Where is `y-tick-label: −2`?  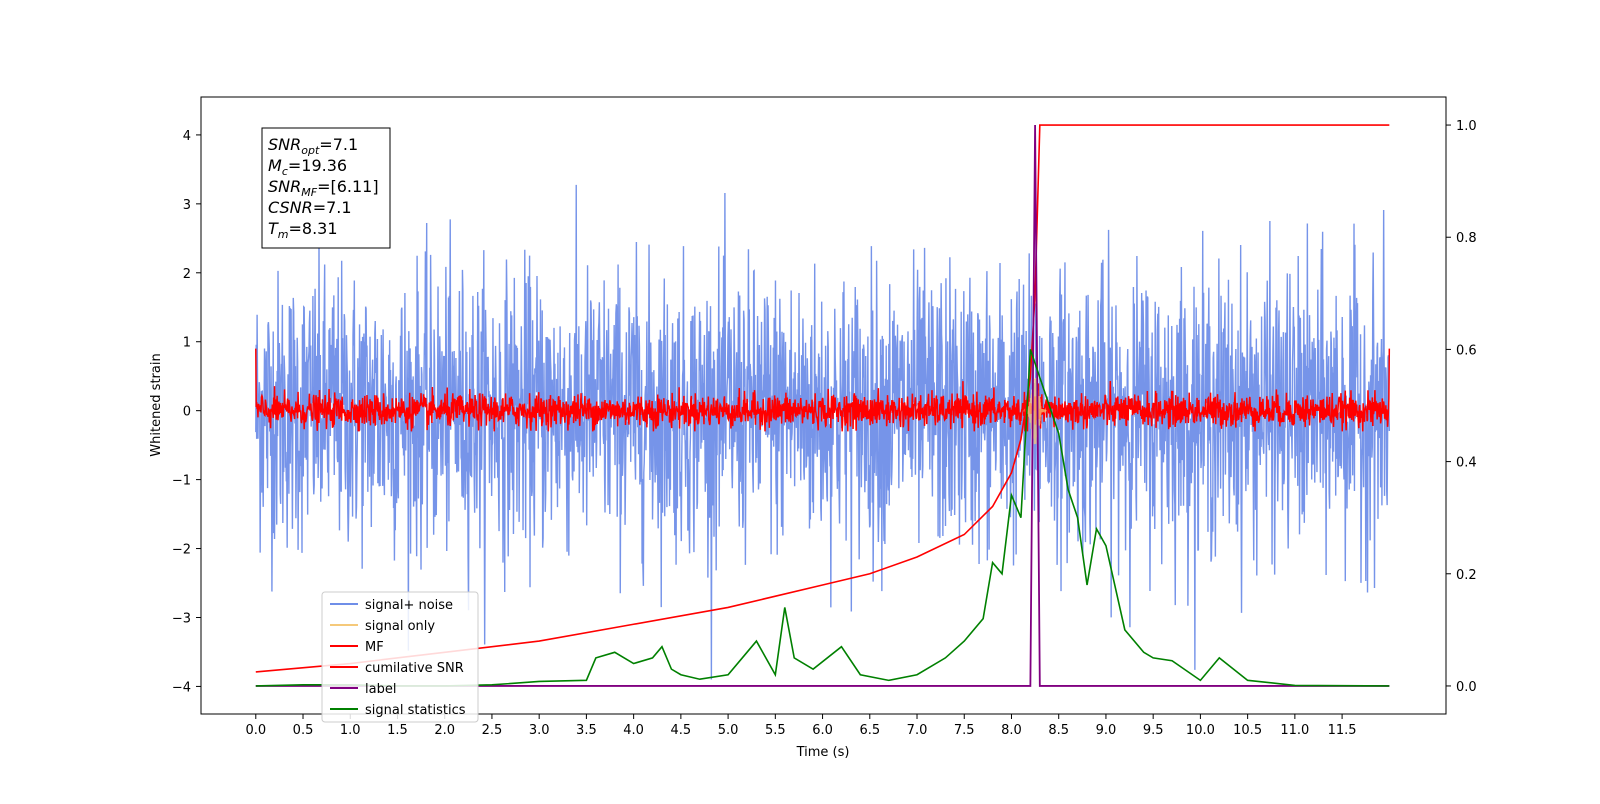 y-tick-label: −2 is located at coordinates (181, 550).